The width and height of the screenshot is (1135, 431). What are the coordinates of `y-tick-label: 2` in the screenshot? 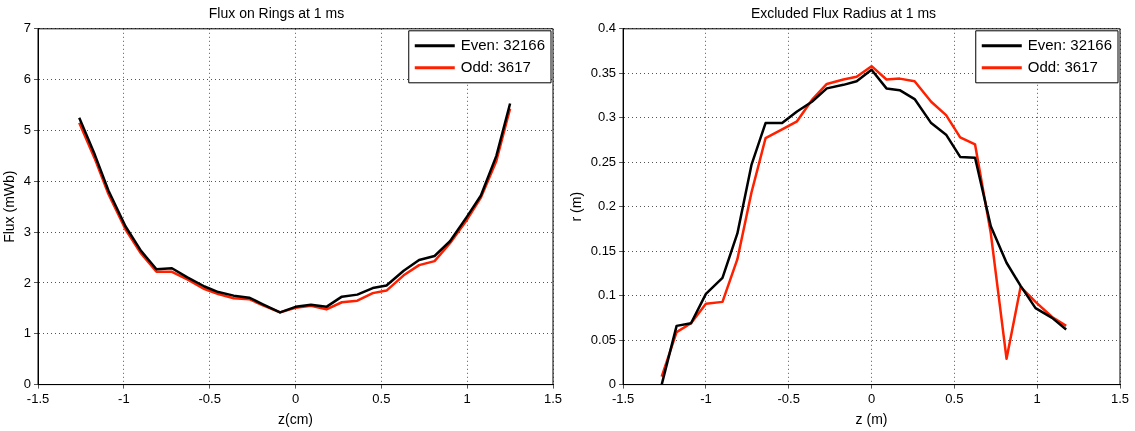 It's located at (27, 282).